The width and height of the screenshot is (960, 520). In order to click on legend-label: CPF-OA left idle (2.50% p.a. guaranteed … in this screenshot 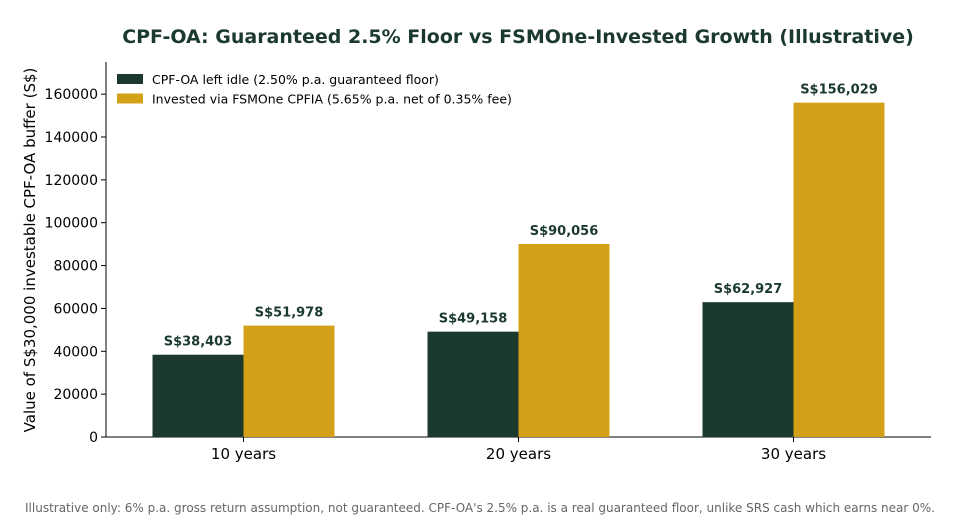, I will do `click(295, 79)`.